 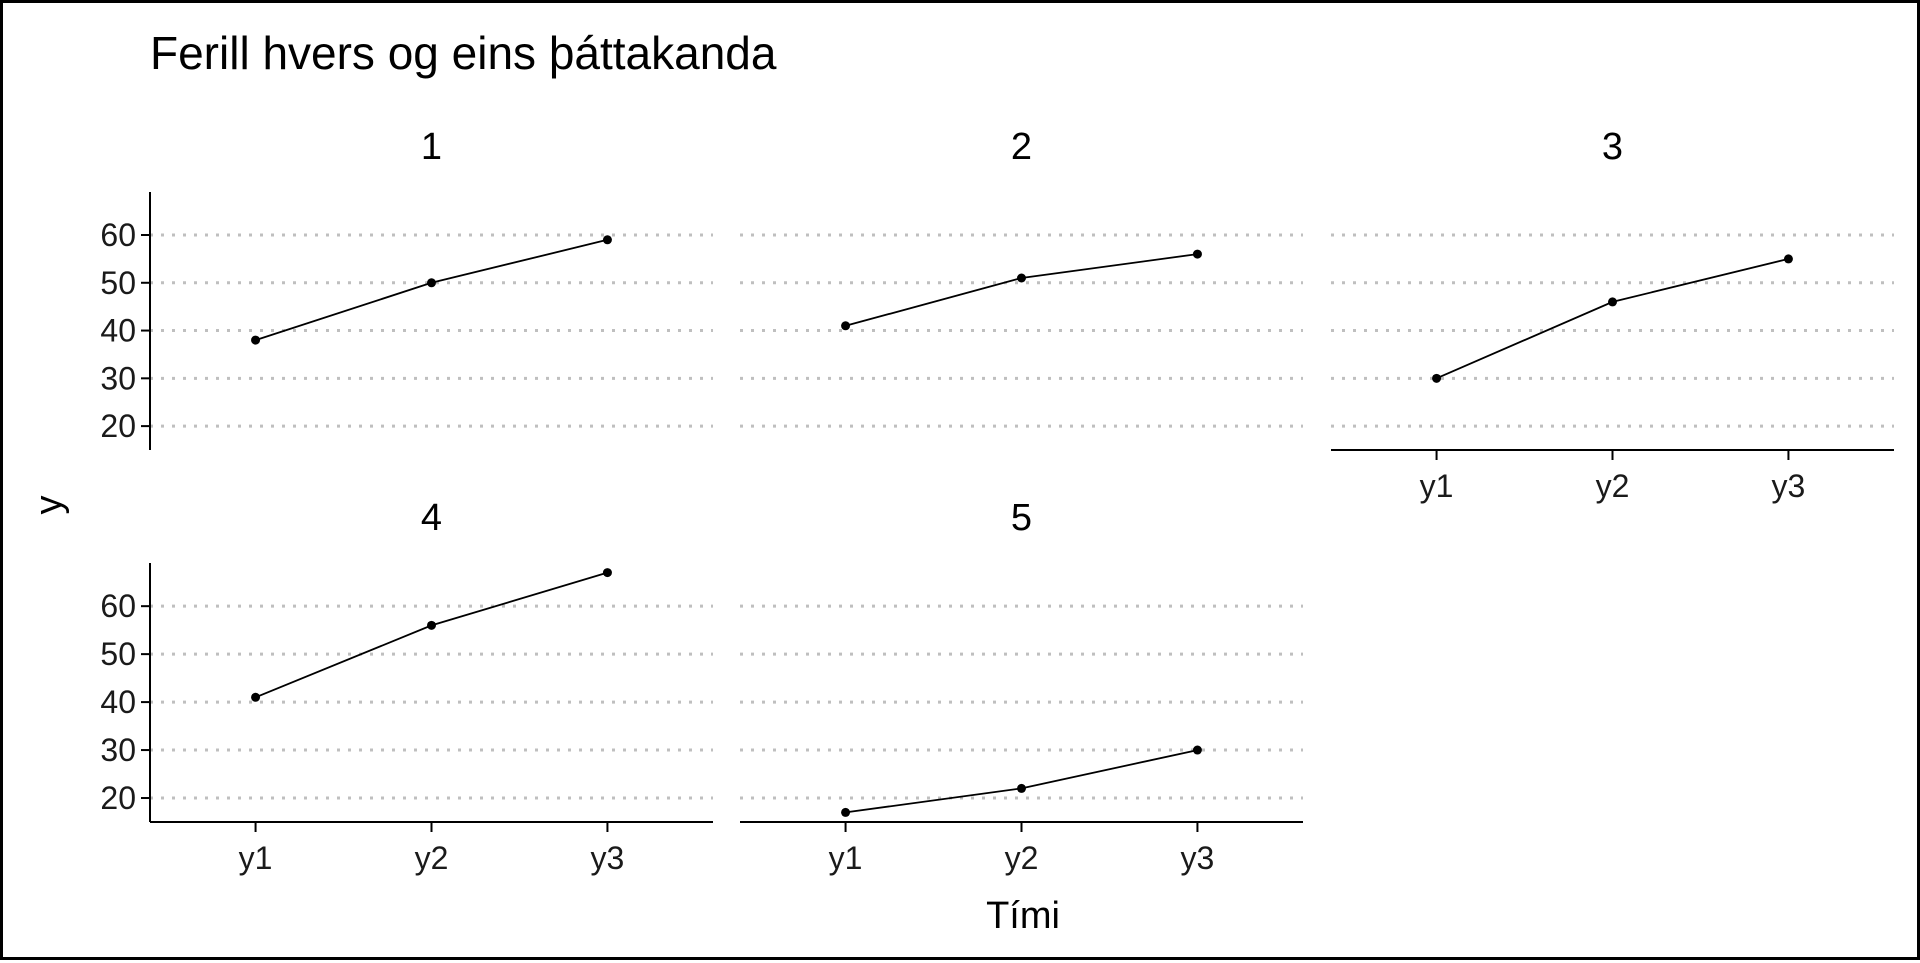 What do you see at coordinates (1021, 147) in the screenshot?
I see `facet-label: 2` at bounding box center [1021, 147].